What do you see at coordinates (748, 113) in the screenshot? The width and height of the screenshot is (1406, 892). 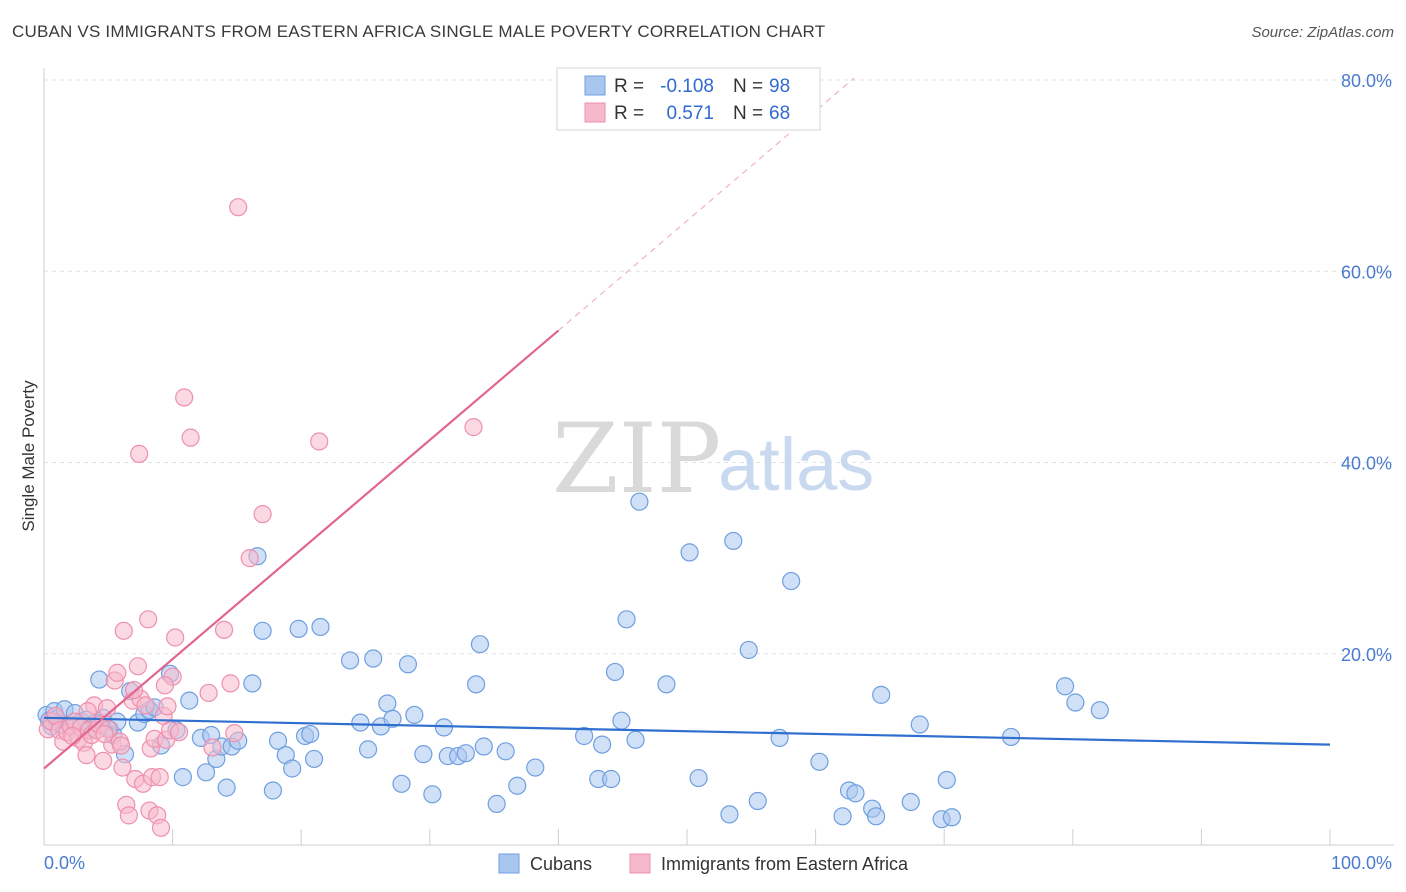 I see `legend-n-label-eafrica: N =` at bounding box center [748, 113].